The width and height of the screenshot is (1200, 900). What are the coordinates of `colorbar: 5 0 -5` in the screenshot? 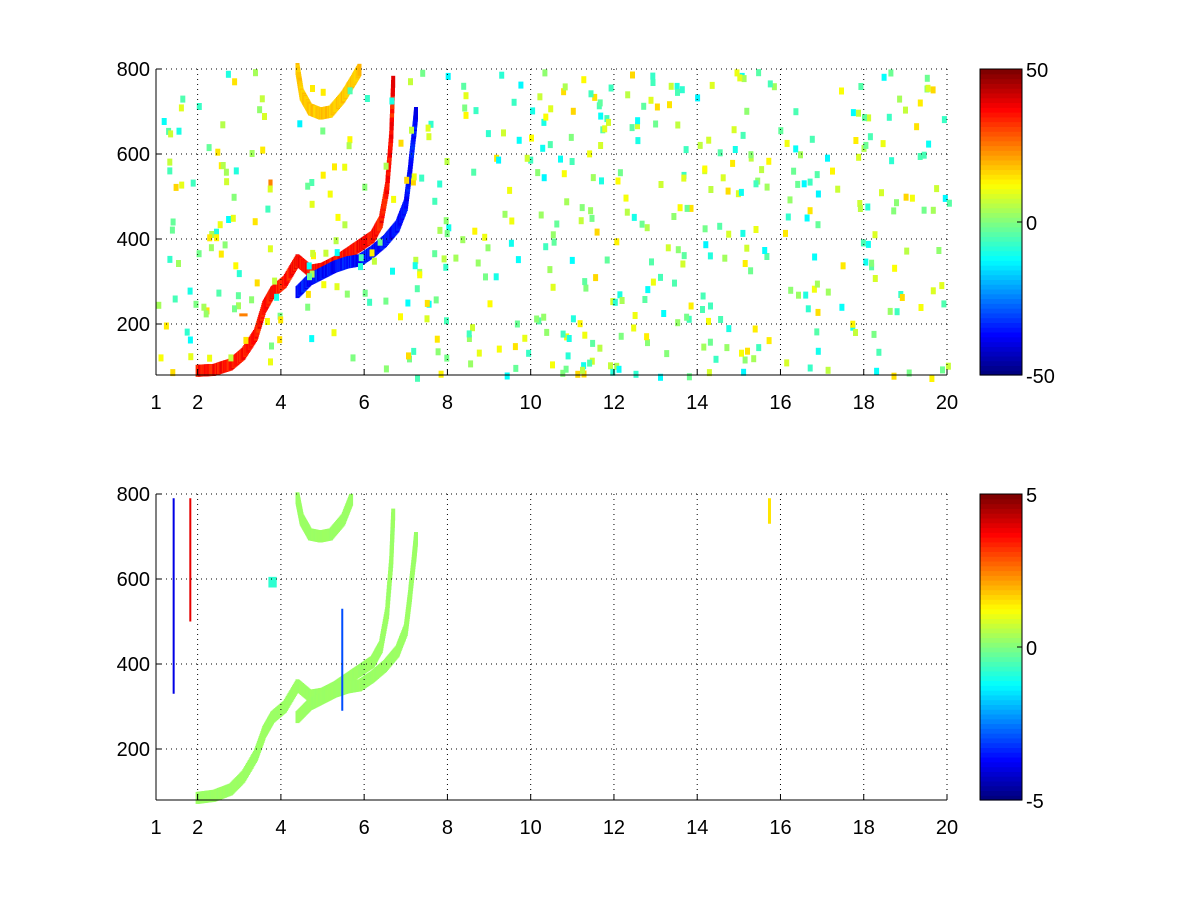 It's located at (1011, 649).